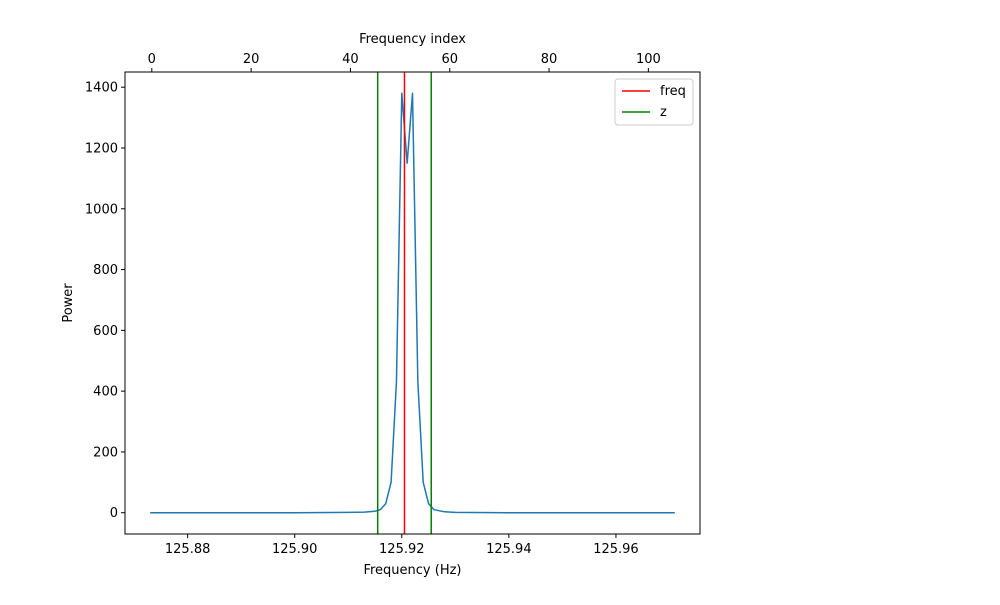 The height and width of the screenshot is (605, 1000). I want to click on y-tick-label: 0, so click(114, 513).